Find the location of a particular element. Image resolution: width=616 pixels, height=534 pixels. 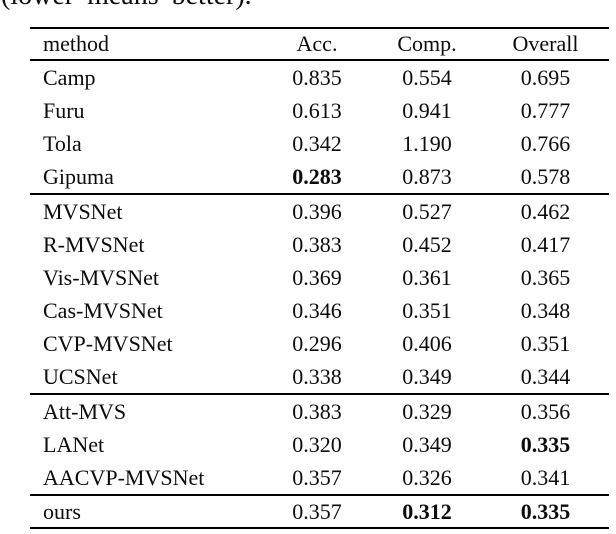

table-row: ours 0.357 0.312 0.335 is located at coordinates (319, 511).